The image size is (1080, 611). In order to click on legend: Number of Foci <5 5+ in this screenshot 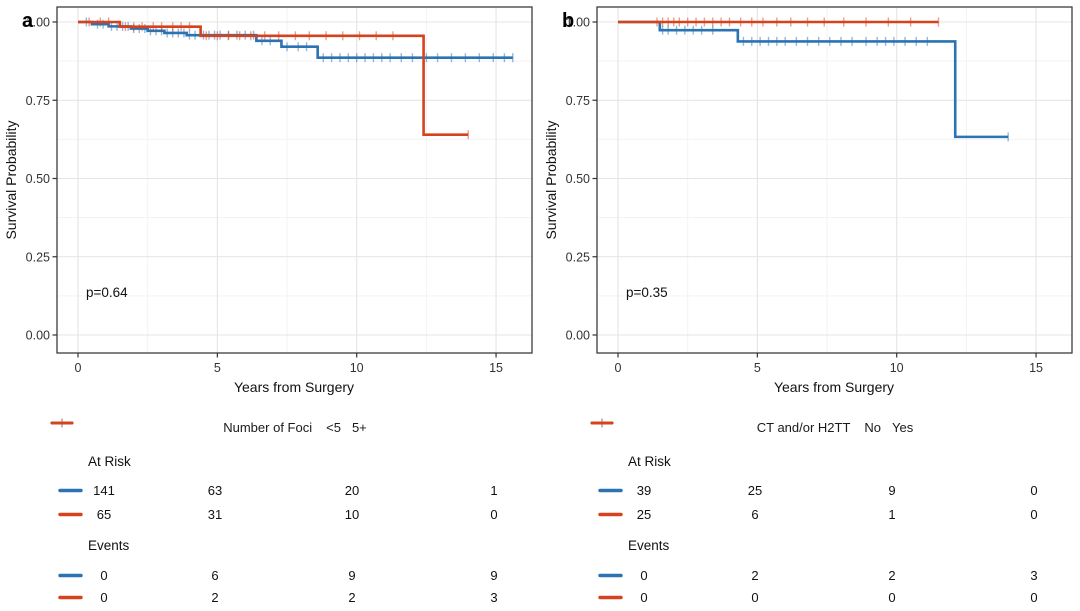, I will do `click(295, 427)`.